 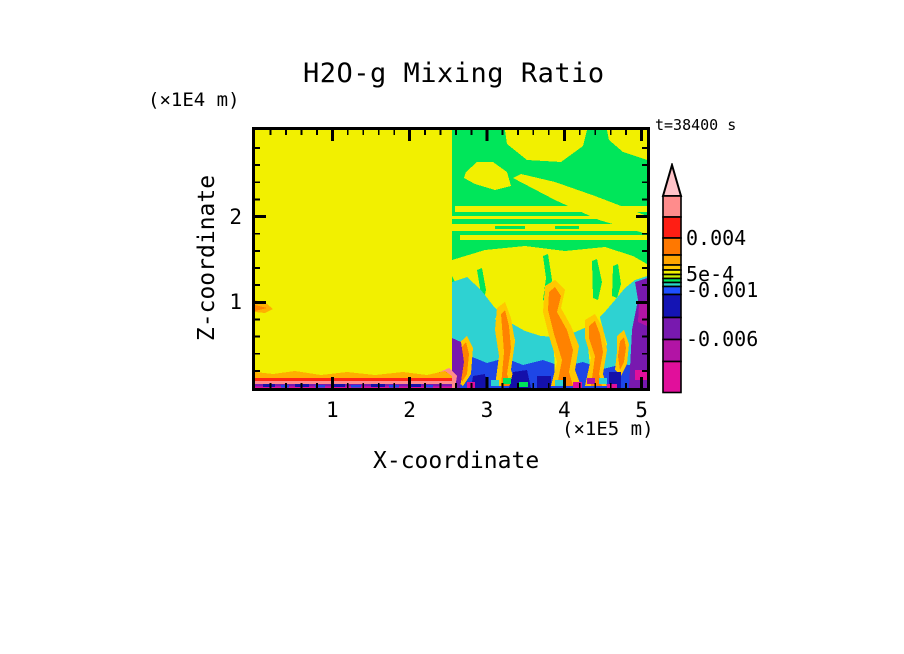 I want to click on z-axis-title: Z-coordinate, so click(x=207, y=258).